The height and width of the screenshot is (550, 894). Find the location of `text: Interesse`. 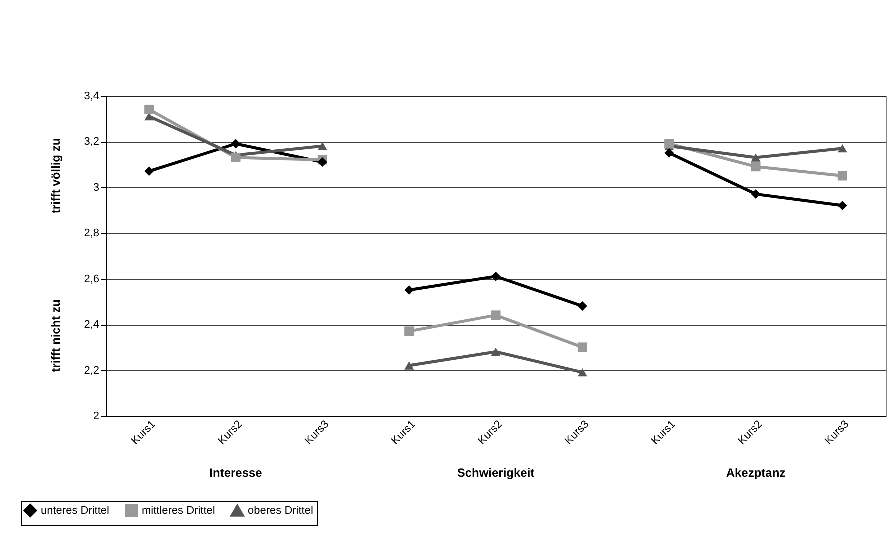

text: Interesse is located at coordinates (236, 473).